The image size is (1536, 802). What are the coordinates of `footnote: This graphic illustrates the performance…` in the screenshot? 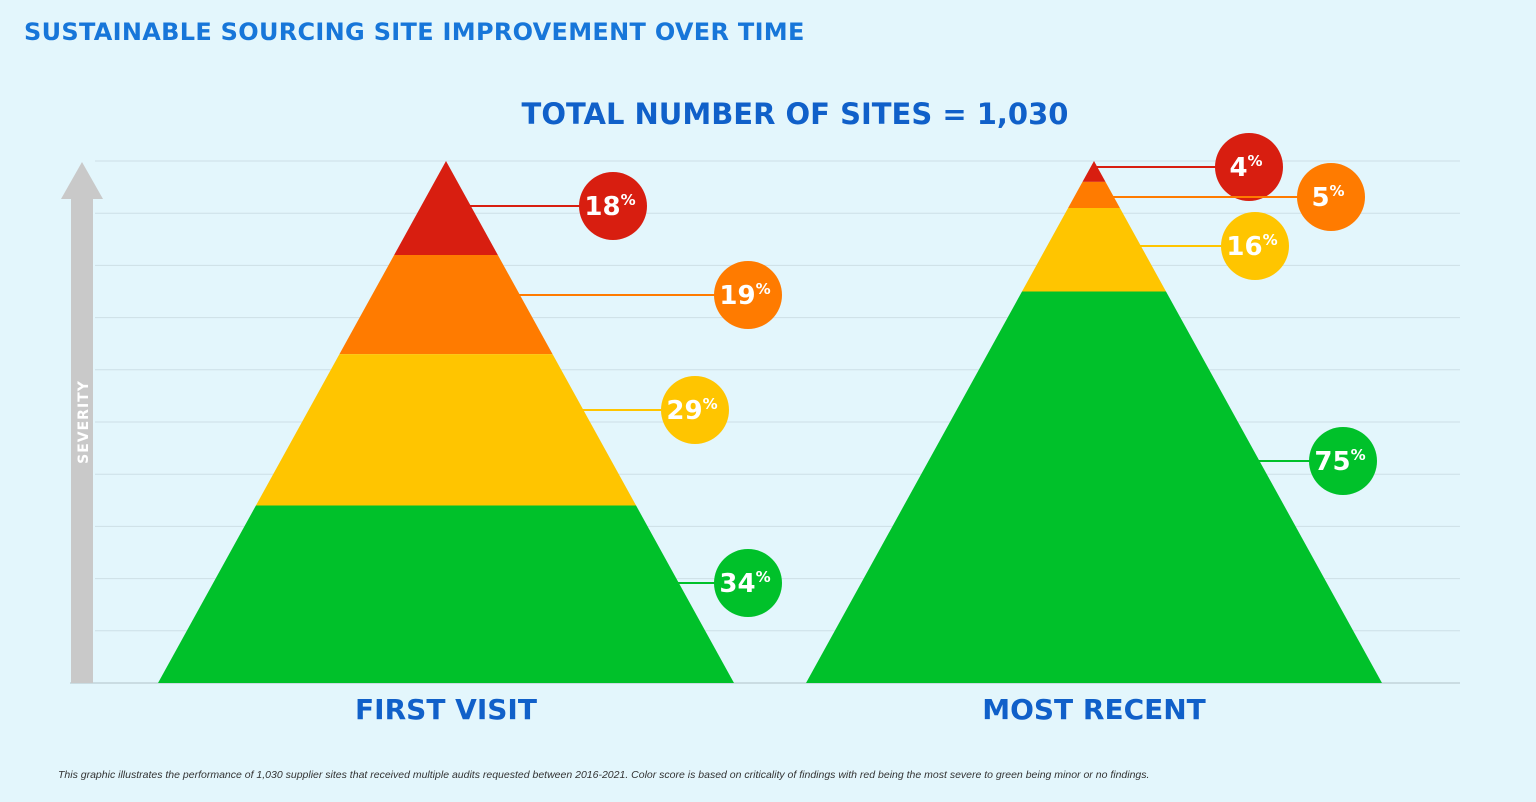 It's located at (604, 775).